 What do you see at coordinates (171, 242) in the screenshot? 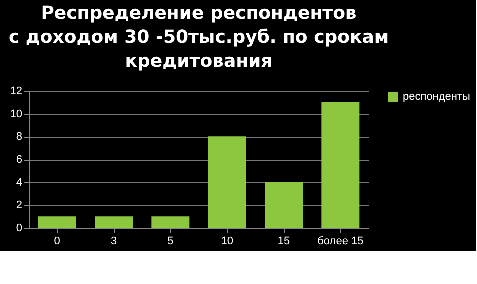
I see `x-tick-label: 5` at bounding box center [171, 242].